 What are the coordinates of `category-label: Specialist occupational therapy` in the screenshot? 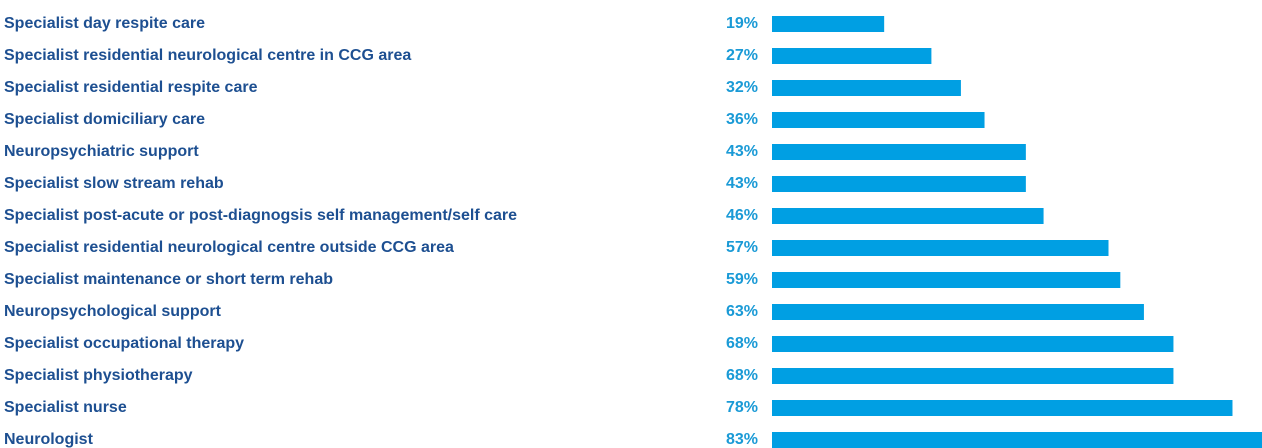 It's located at (124, 343).